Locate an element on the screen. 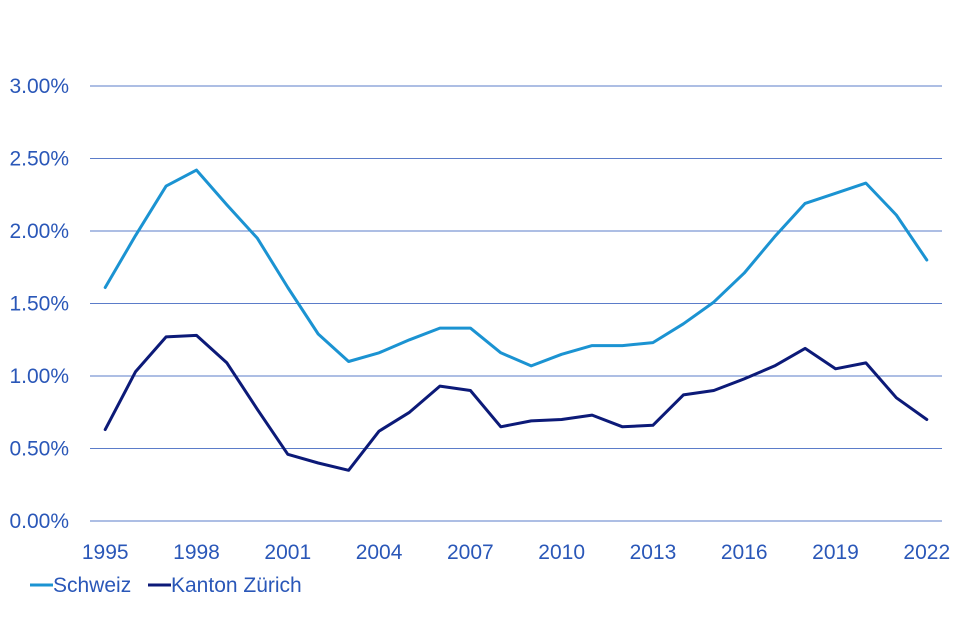  legend-label: Schweiz is located at coordinates (92, 585).